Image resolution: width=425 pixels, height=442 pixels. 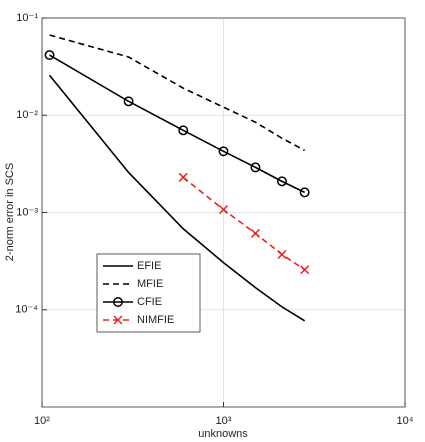 What do you see at coordinates (155, 320) in the screenshot?
I see `legend-label: NIMFIE` at bounding box center [155, 320].